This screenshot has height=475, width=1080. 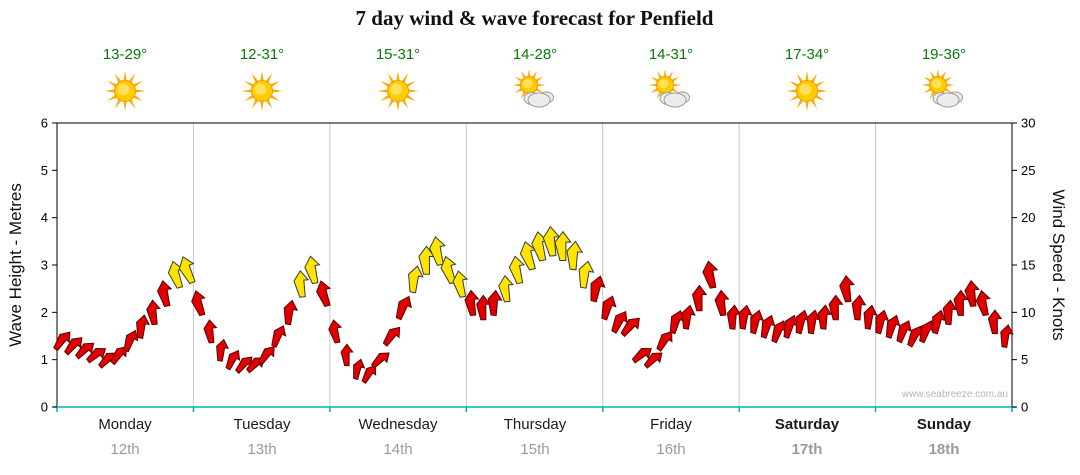 What do you see at coordinates (535, 424) in the screenshot?
I see `day-name-label: Thursday` at bounding box center [535, 424].